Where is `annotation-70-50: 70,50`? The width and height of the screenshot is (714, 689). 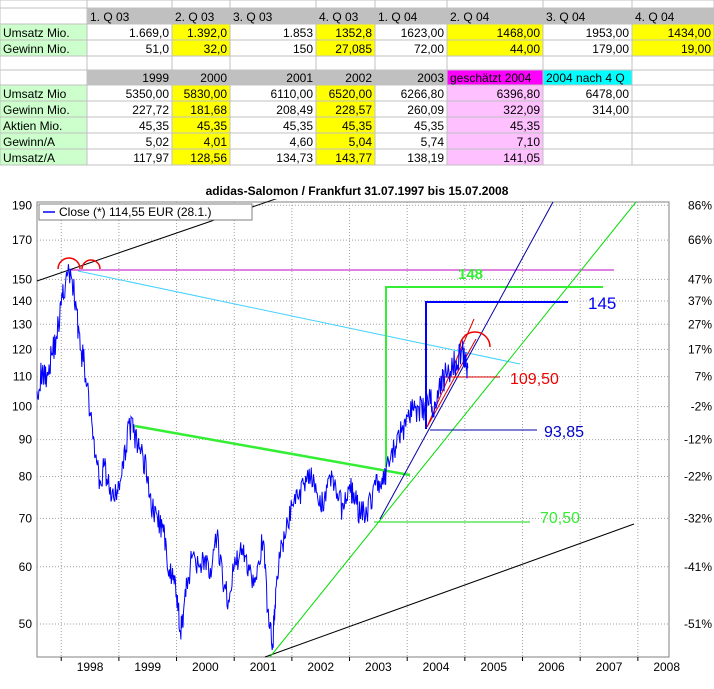 annotation-70-50: 70,50 is located at coordinates (560, 518).